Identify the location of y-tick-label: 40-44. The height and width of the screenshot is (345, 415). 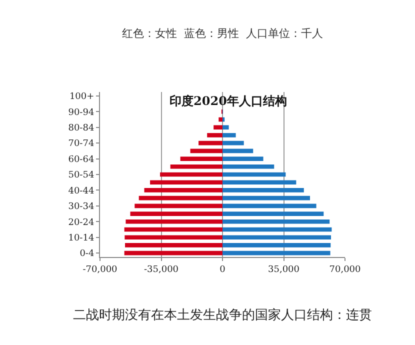
(81, 191).